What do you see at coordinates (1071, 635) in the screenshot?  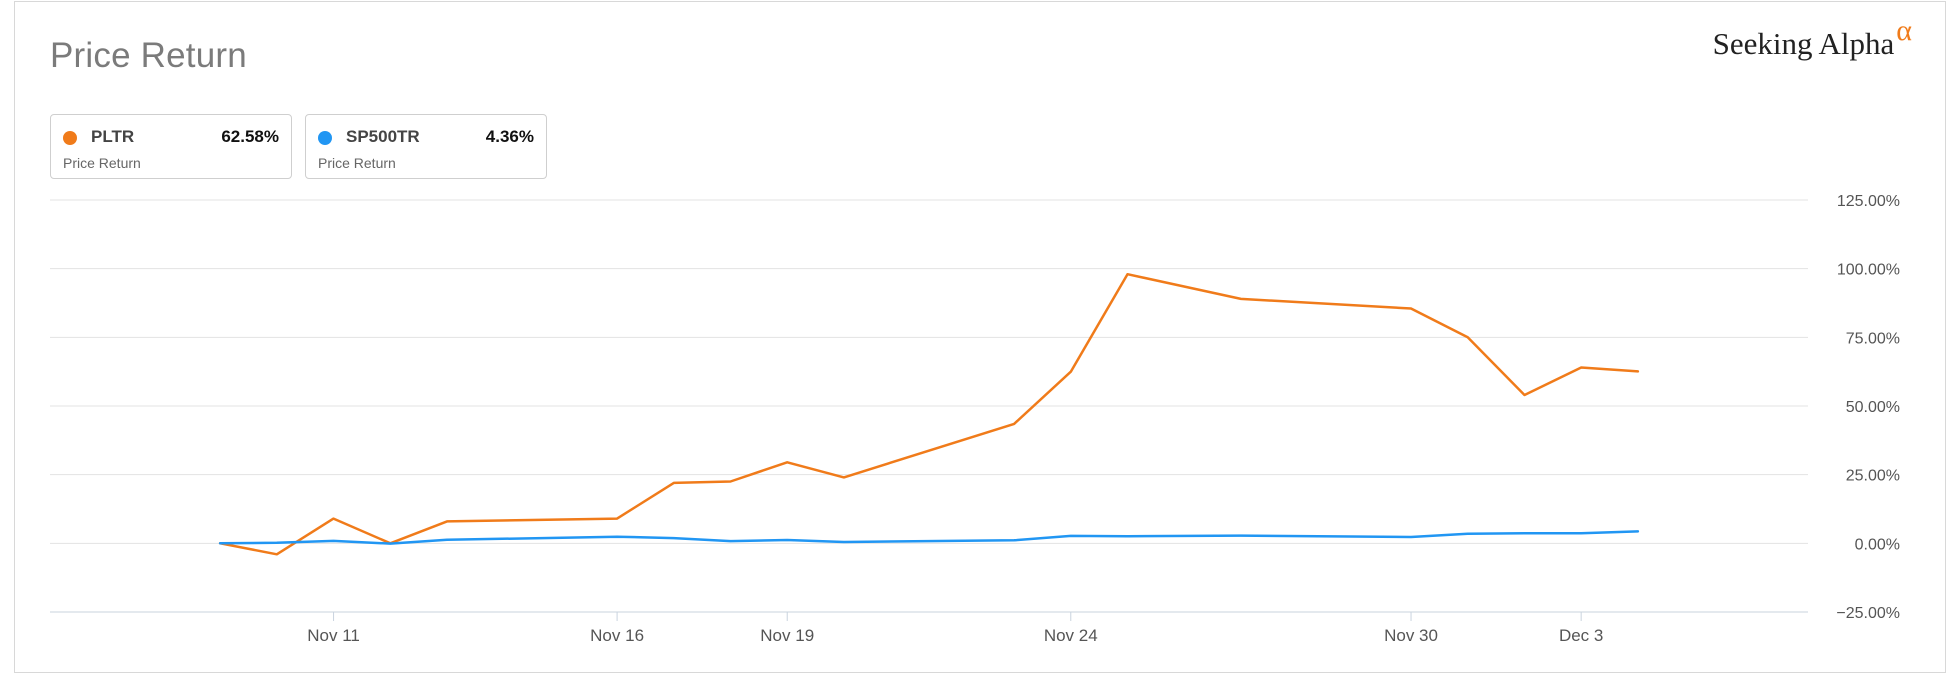 I see `x-tick-label: Nov 24` at bounding box center [1071, 635].